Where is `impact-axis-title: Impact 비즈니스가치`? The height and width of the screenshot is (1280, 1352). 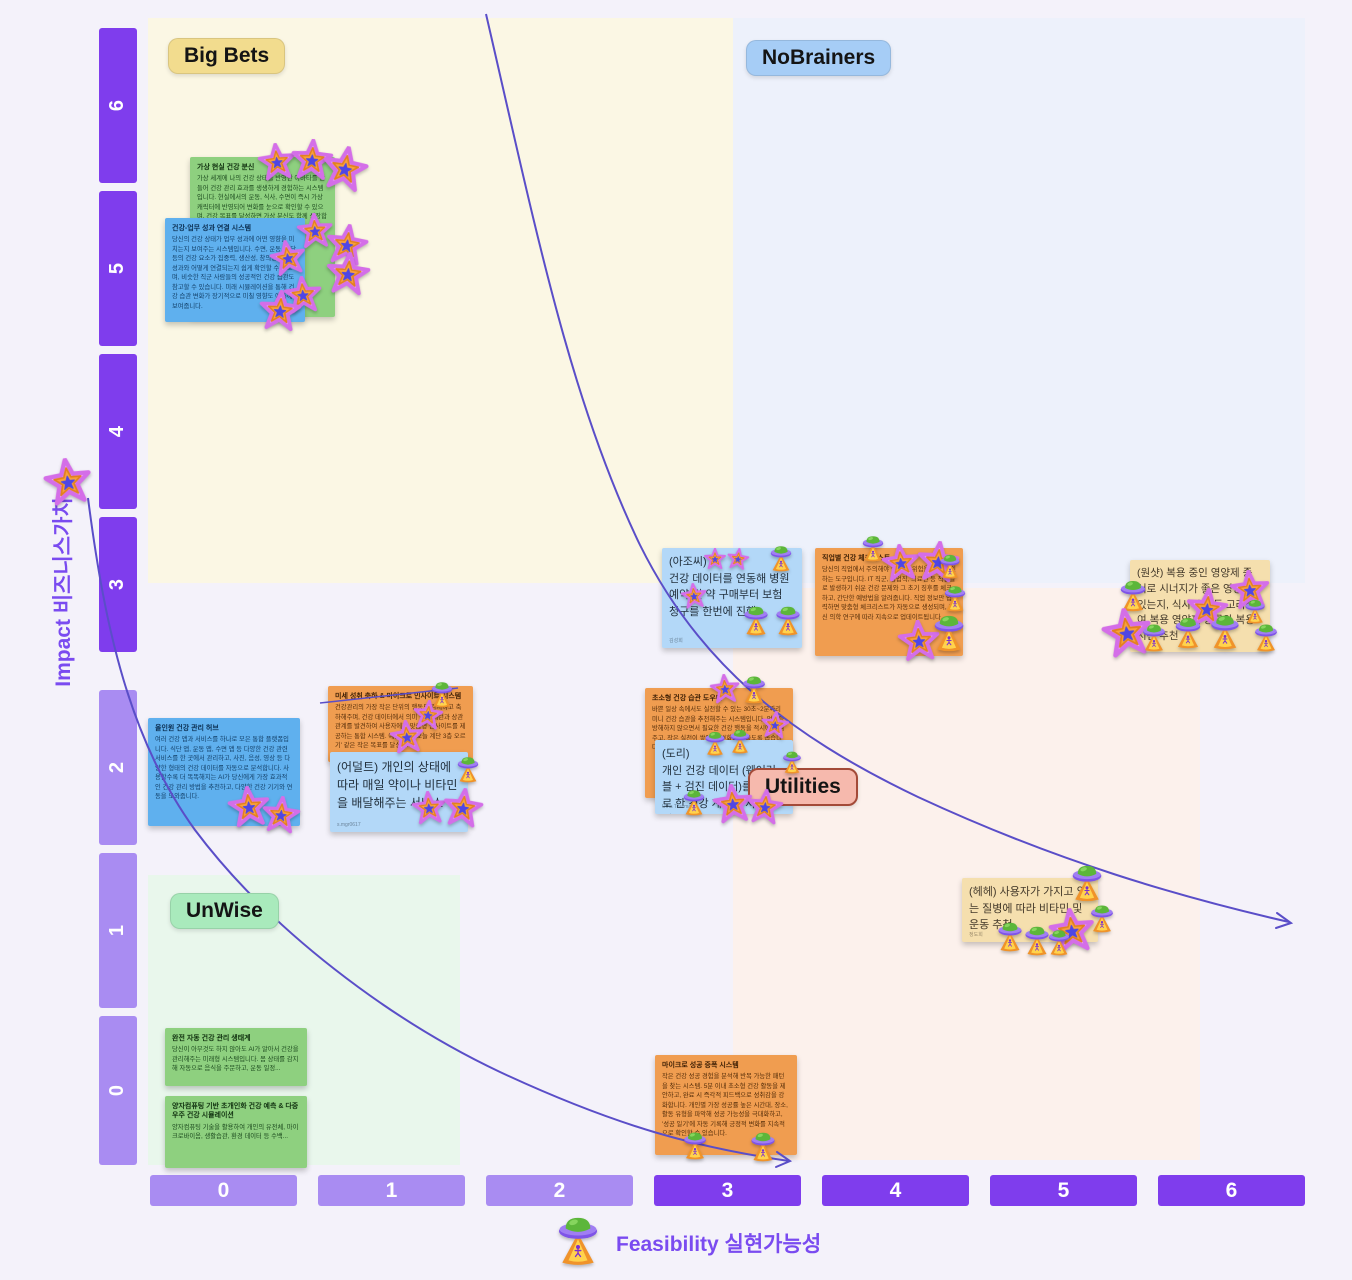 impact-axis-title: Impact 비즈니스가치 is located at coordinates (63, 592).